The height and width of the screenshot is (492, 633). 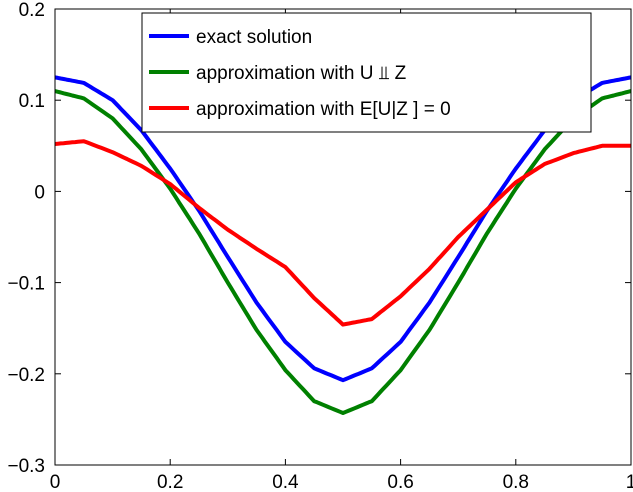 I want to click on legend-label-3: approximation with E[U|Z ] = 0, so click(x=323, y=109).